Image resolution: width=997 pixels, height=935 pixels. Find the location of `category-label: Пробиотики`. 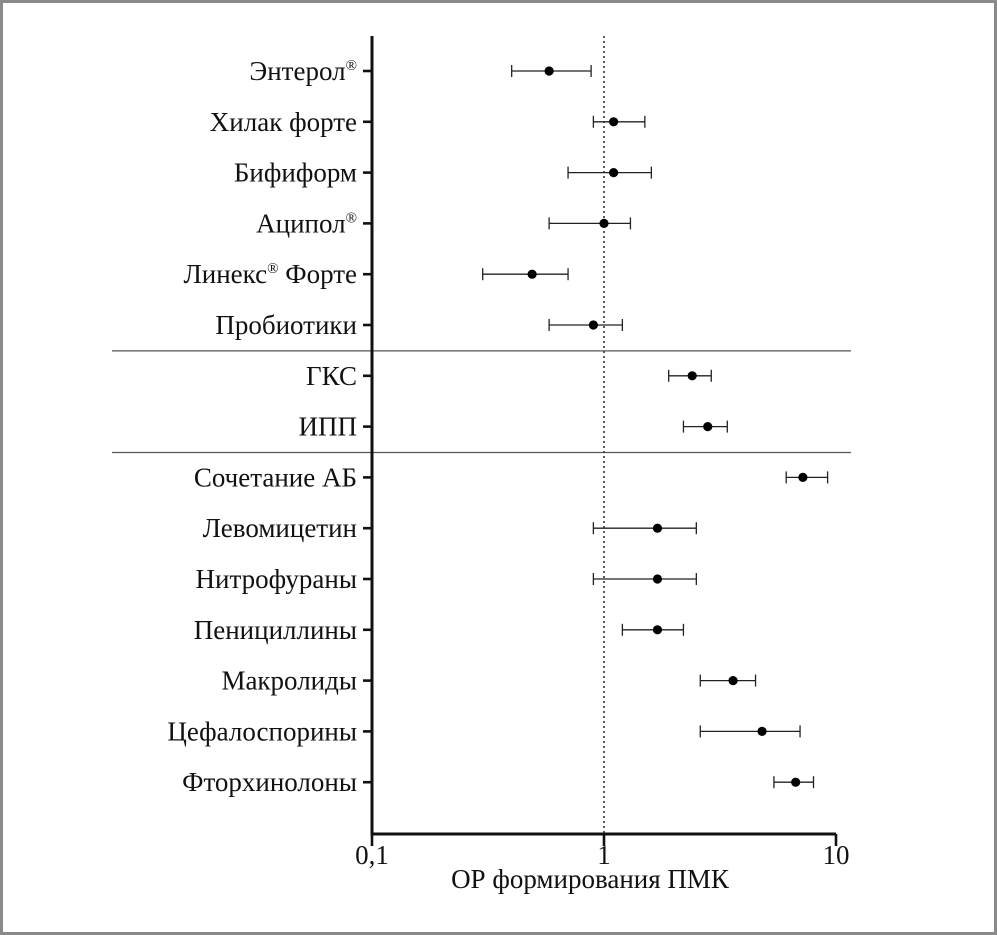

category-label: Пробиотики is located at coordinates (286, 325).